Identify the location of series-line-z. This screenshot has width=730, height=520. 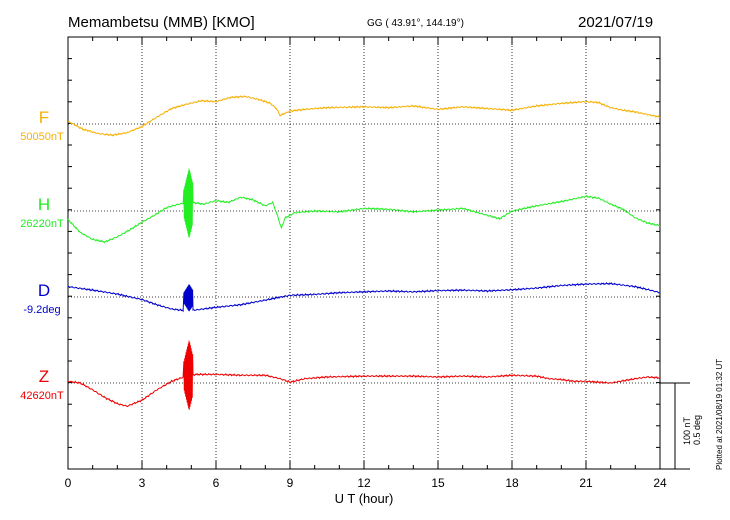
(364, 375).